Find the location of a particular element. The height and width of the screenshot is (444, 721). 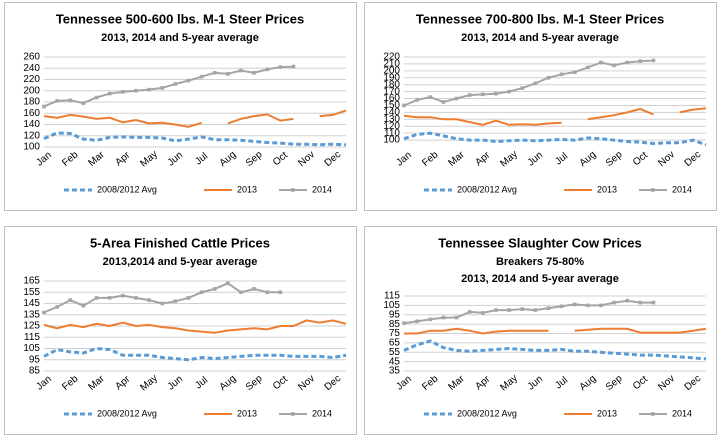

chart-title: Tennessee Slaughter Cow Prices is located at coordinates (540, 242).